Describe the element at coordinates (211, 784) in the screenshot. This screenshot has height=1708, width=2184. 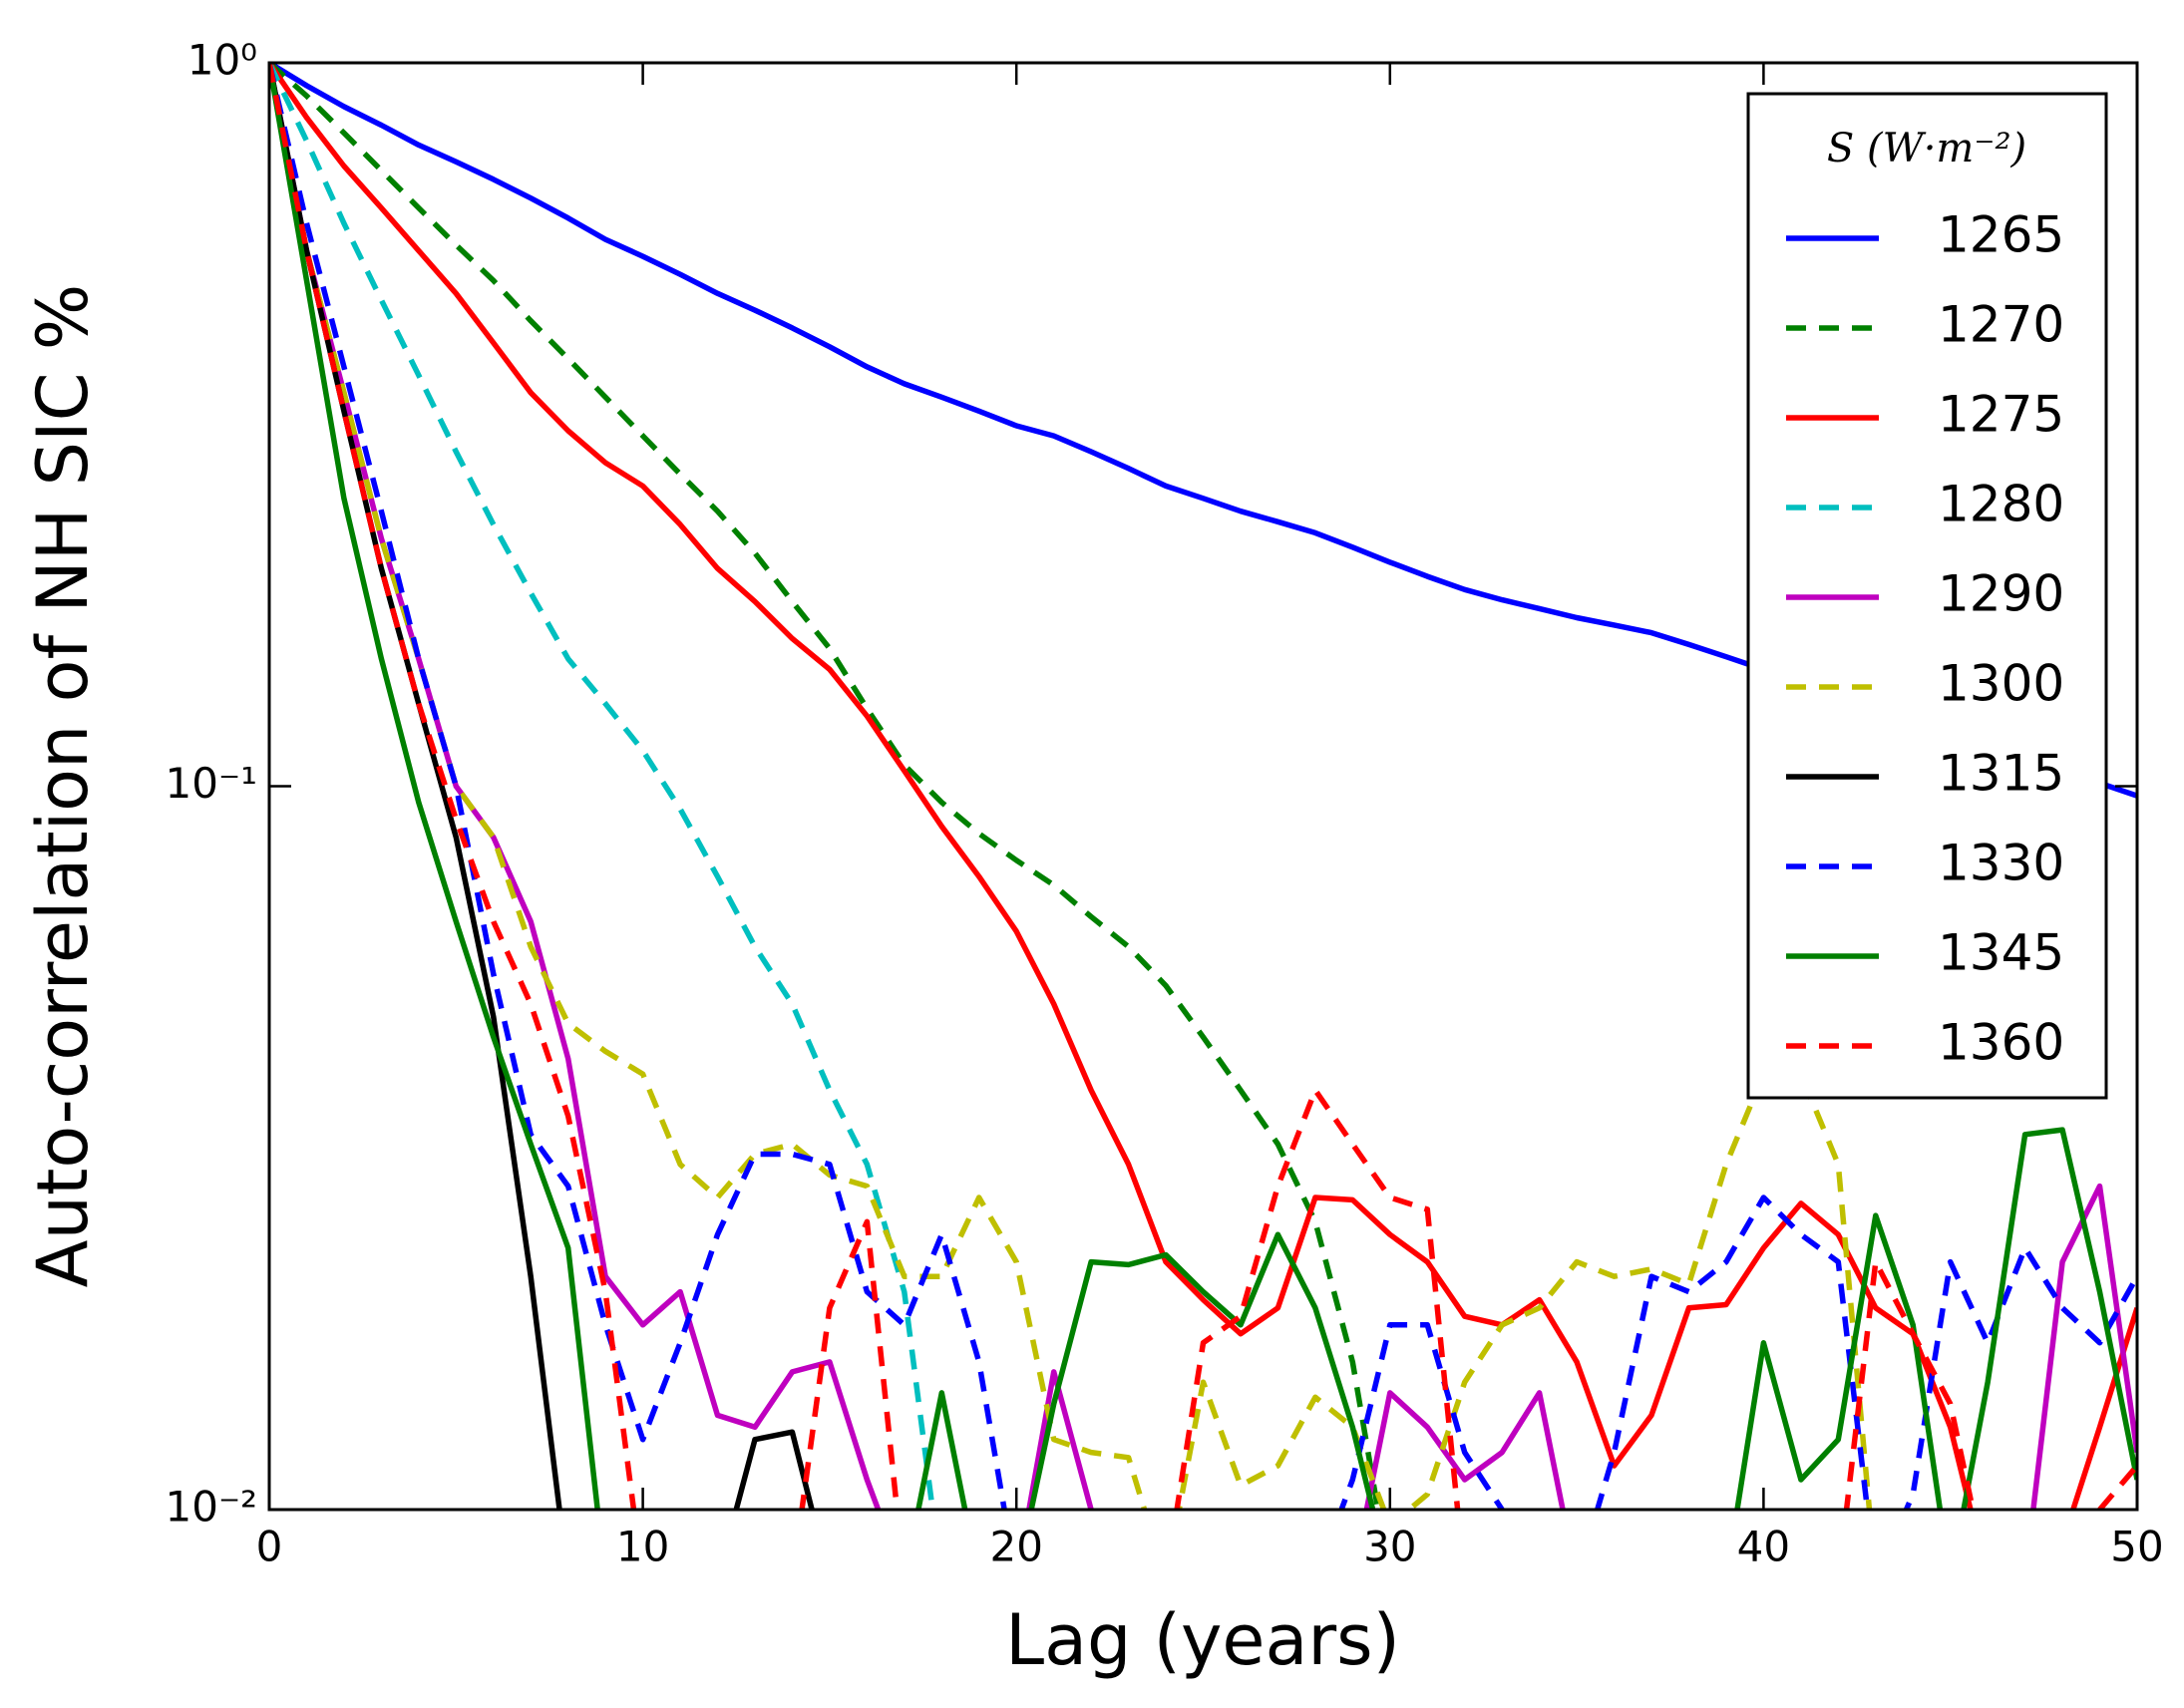
I see `y-tick-label: 10⁻¹` at that location.